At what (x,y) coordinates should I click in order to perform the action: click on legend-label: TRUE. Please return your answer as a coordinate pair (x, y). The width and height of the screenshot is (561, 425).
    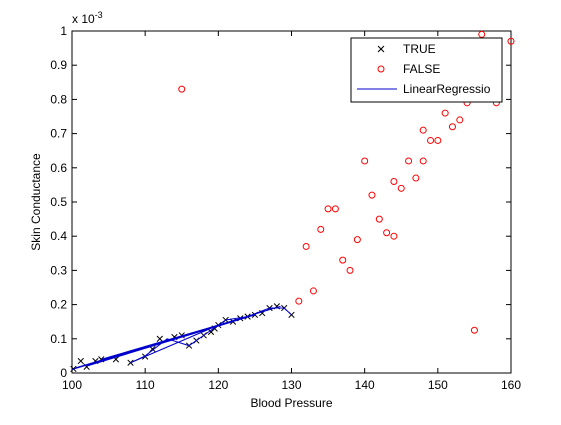
    Looking at the image, I should click on (419, 49).